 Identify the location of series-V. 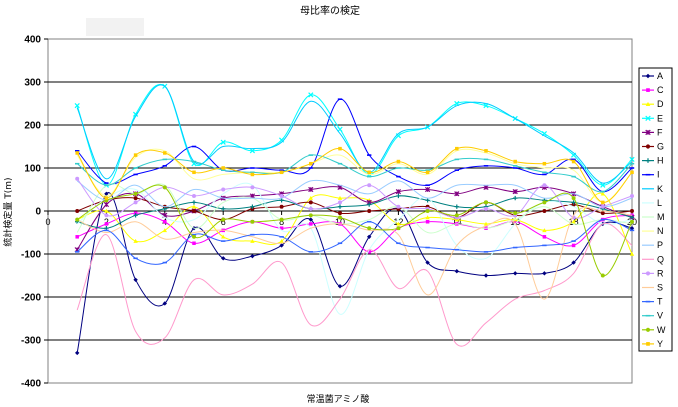
(355, 173).